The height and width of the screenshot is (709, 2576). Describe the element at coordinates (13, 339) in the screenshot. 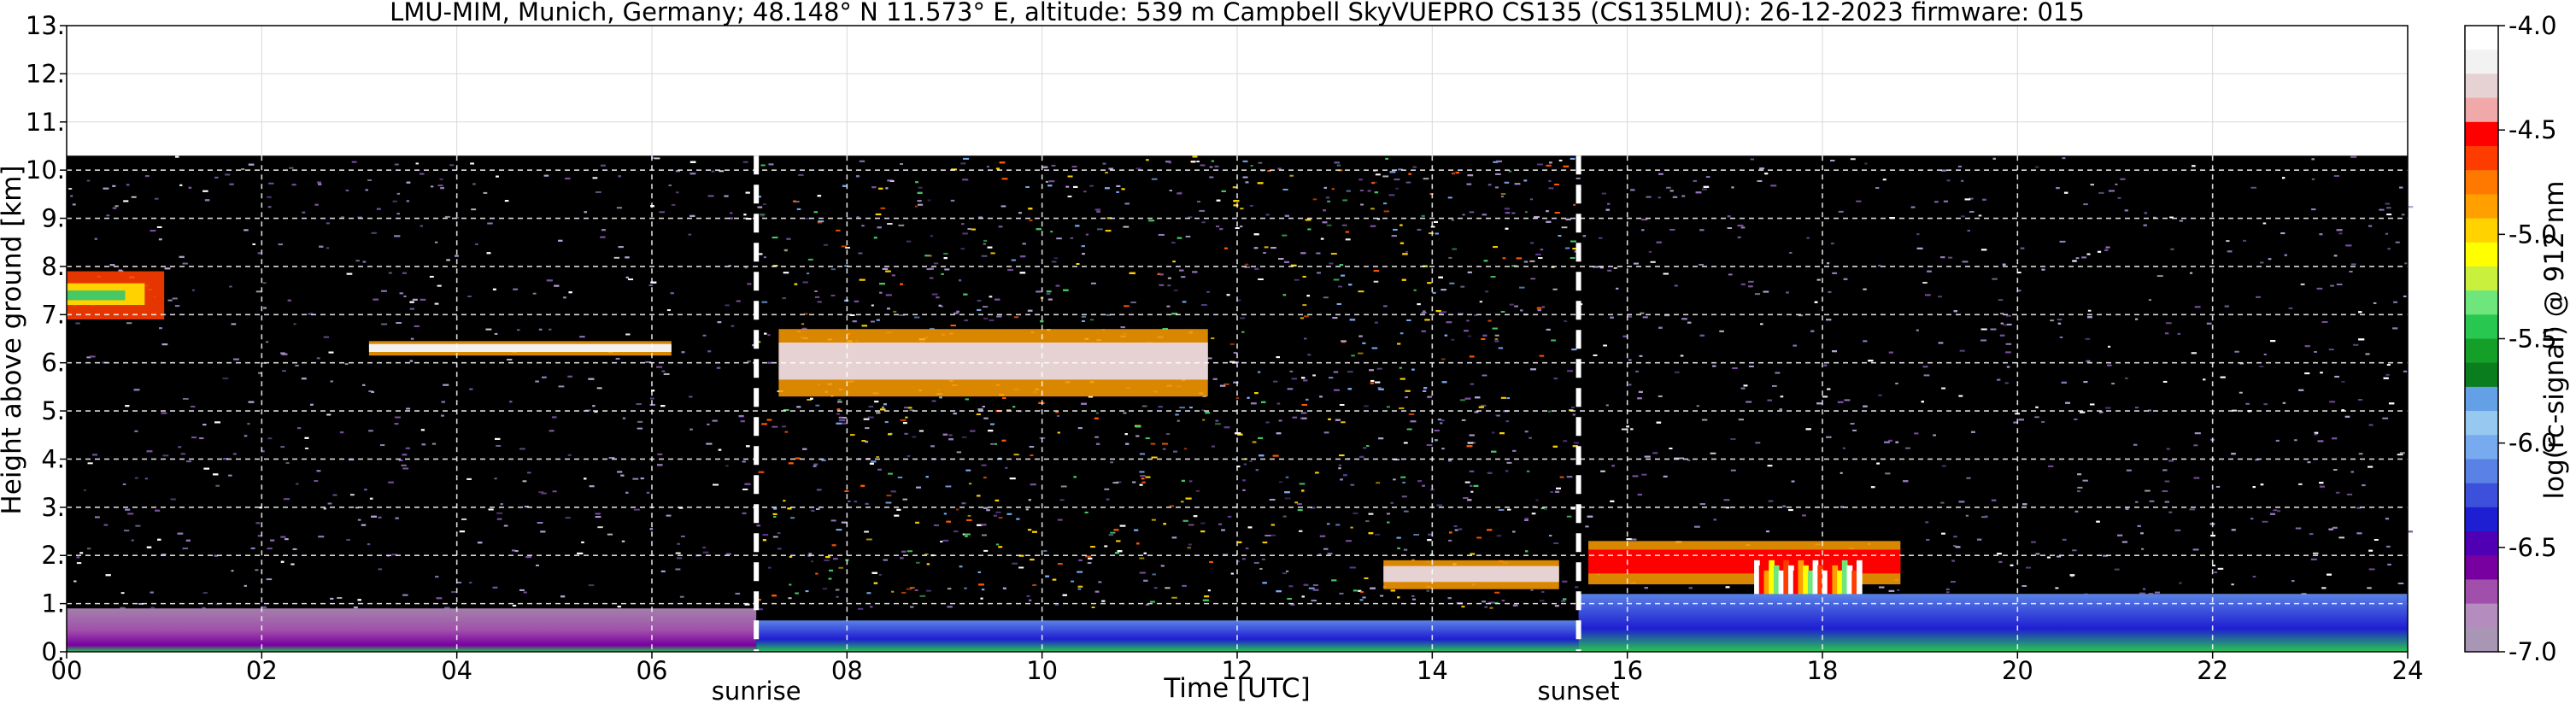

I see `y-axis-label: Height above ground [km]` at that location.